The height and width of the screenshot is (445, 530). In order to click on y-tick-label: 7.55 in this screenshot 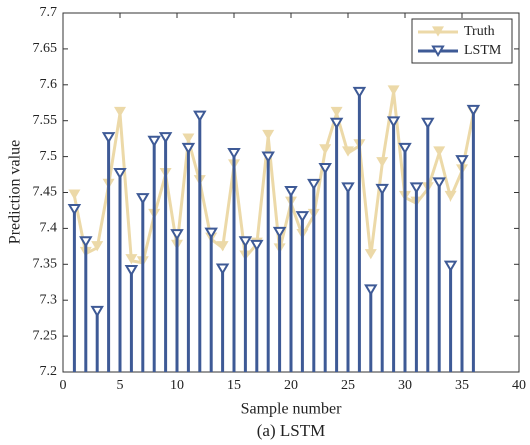, I will do `click(45, 120)`.